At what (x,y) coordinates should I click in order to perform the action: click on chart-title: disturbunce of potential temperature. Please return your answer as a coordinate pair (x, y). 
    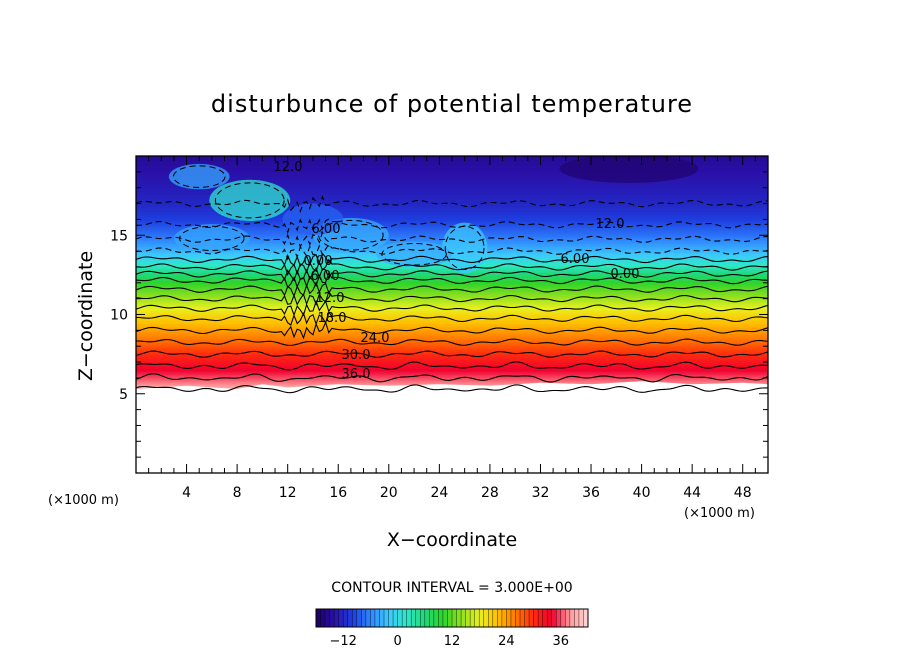
    Looking at the image, I should click on (452, 104).